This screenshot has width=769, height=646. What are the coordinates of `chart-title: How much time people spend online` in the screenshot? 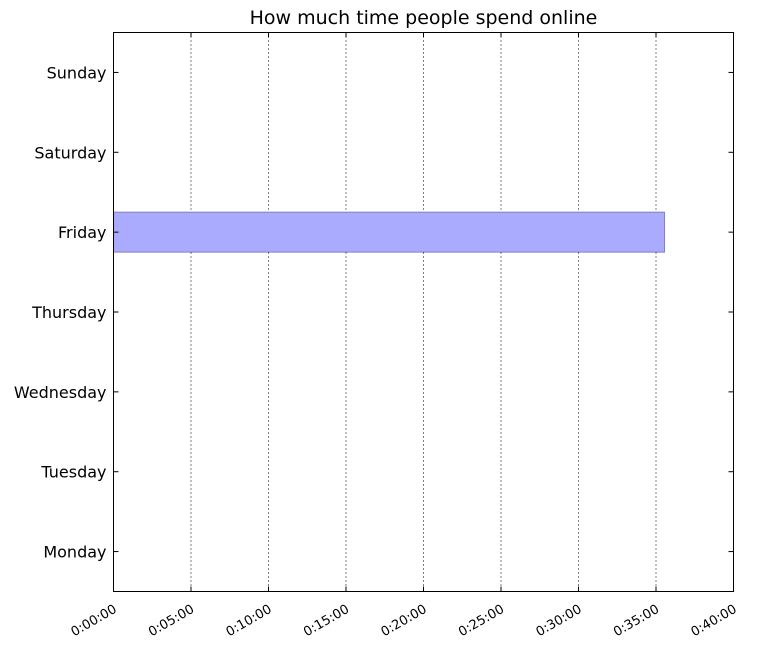 It's located at (424, 18).